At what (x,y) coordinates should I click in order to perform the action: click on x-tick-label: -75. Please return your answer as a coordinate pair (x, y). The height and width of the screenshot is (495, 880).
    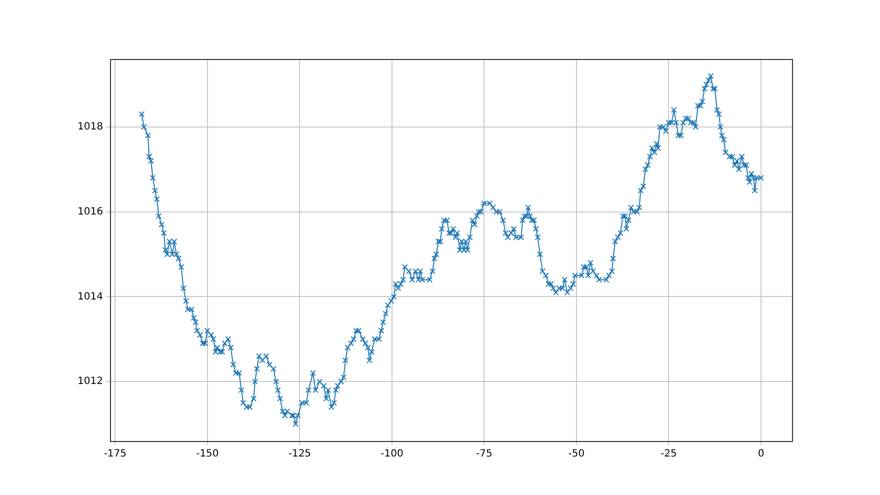
    Looking at the image, I should click on (484, 454).